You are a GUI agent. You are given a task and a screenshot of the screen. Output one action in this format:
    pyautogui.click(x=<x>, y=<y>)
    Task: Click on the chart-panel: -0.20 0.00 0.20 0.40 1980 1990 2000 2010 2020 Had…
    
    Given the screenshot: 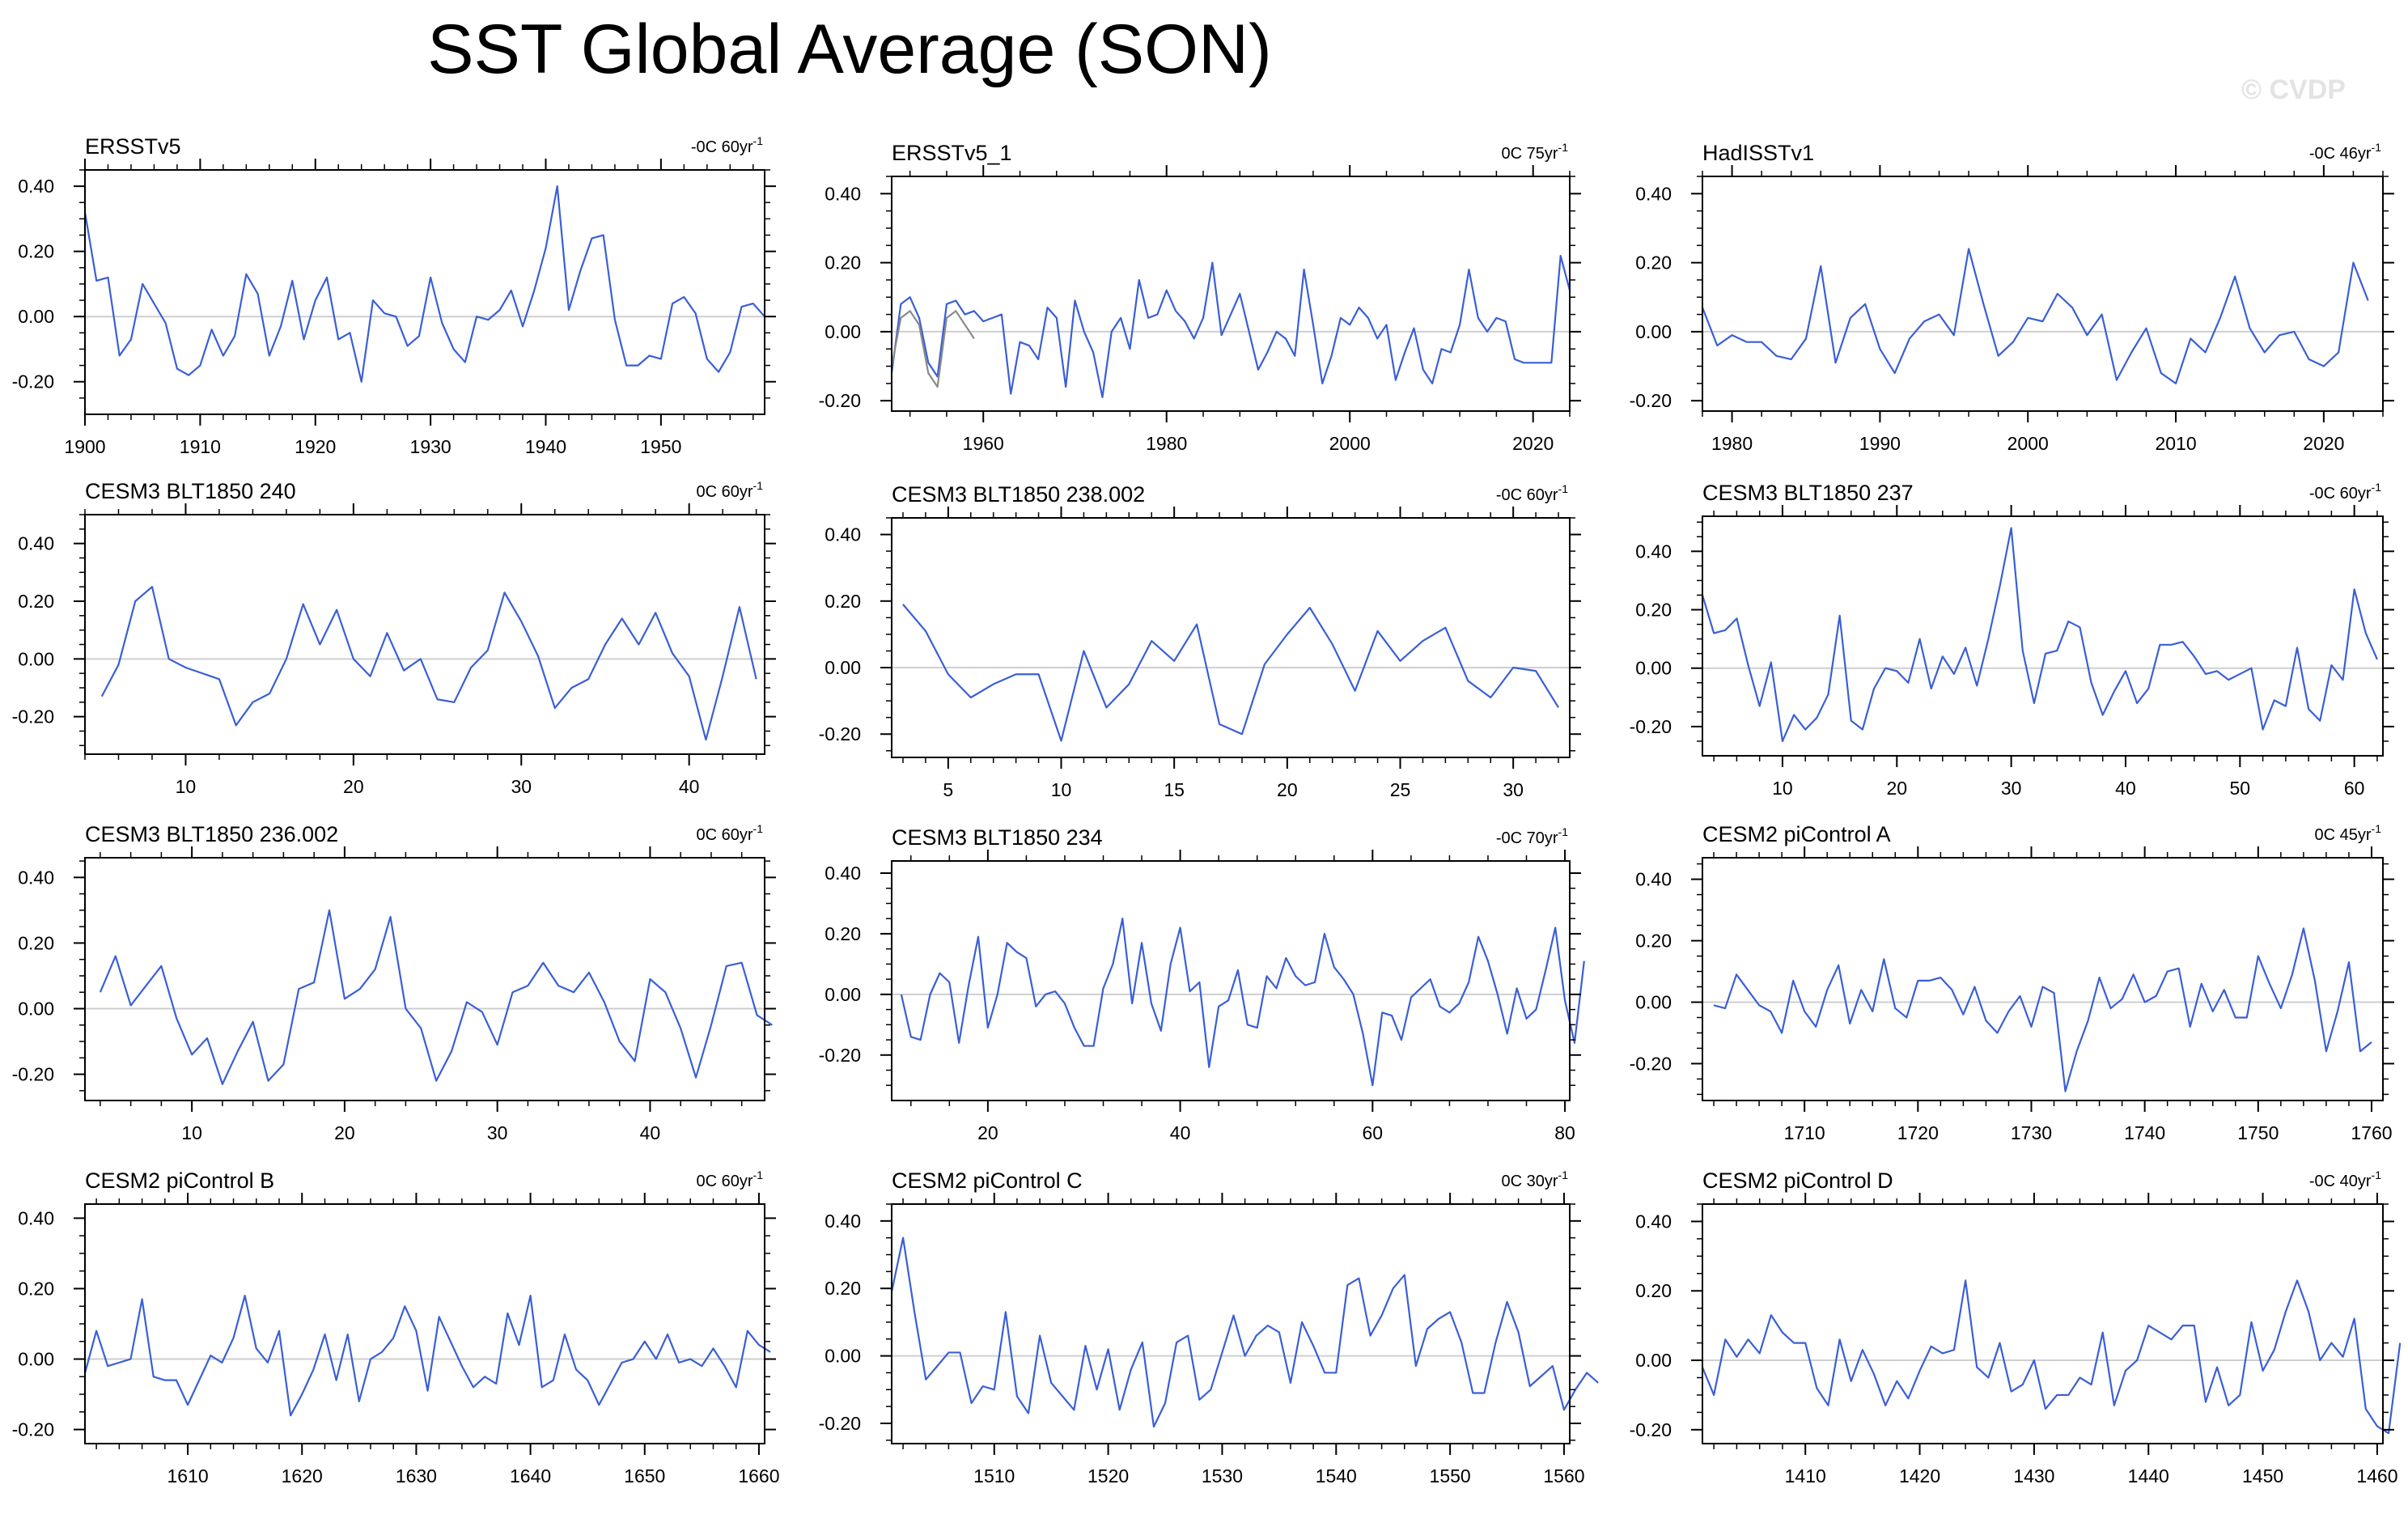 What is the action you would take?
    pyautogui.click(x=2012, y=297)
    